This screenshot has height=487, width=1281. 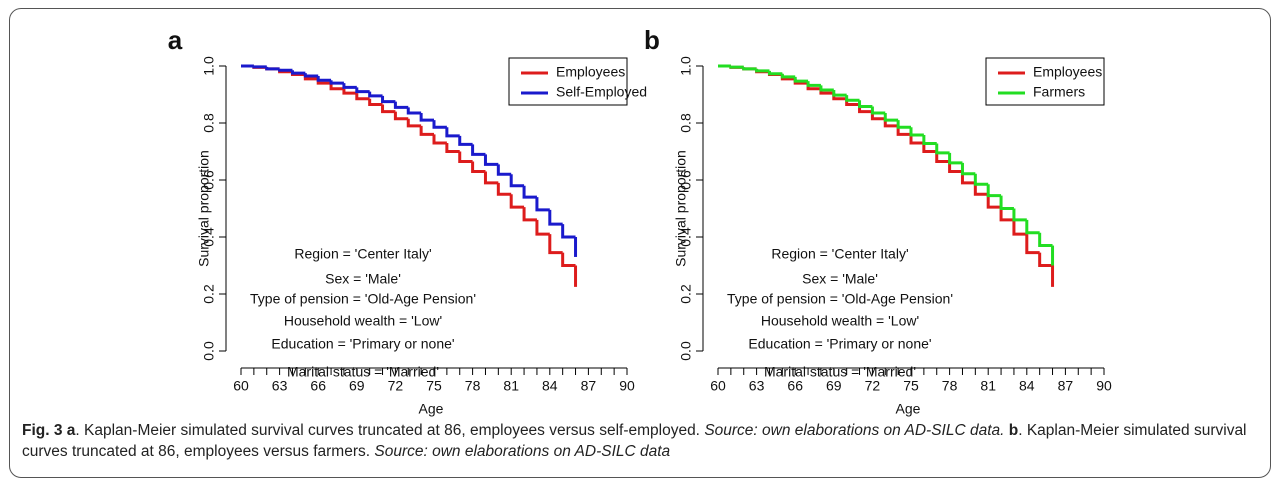 What do you see at coordinates (511, 386) in the screenshot?
I see `x-tick-label: 81` at bounding box center [511, 386].